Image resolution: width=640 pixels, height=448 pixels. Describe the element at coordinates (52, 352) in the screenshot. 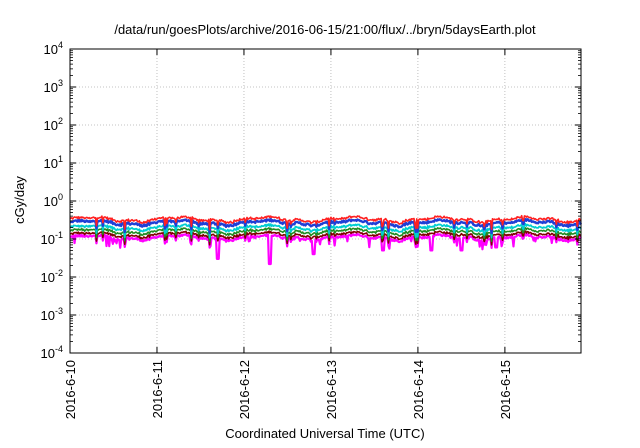

I see `y-tick-label: 10⁻⁴` at that location.